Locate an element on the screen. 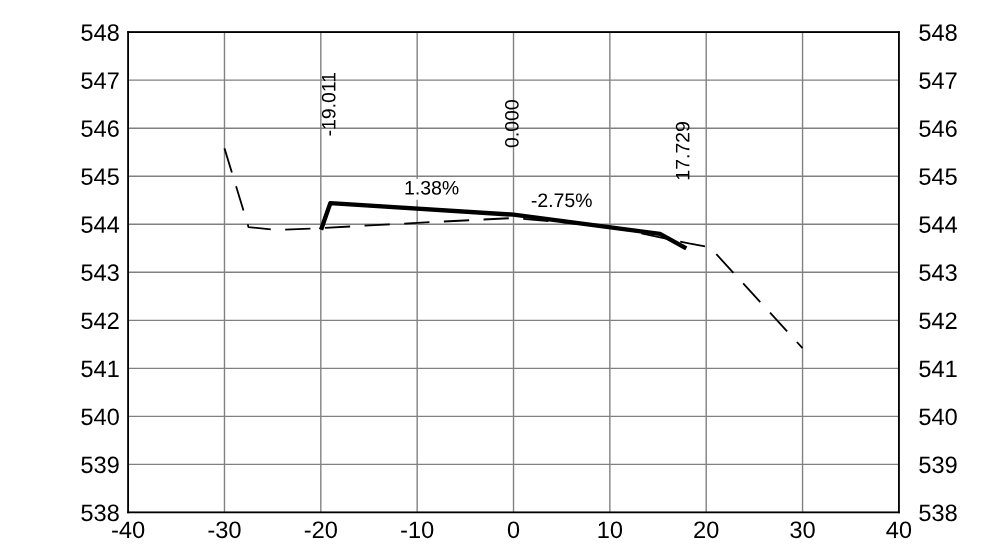 This screenshot has height=554, width=1001. annotation: 17.729 is located at coordinates (682, 151).